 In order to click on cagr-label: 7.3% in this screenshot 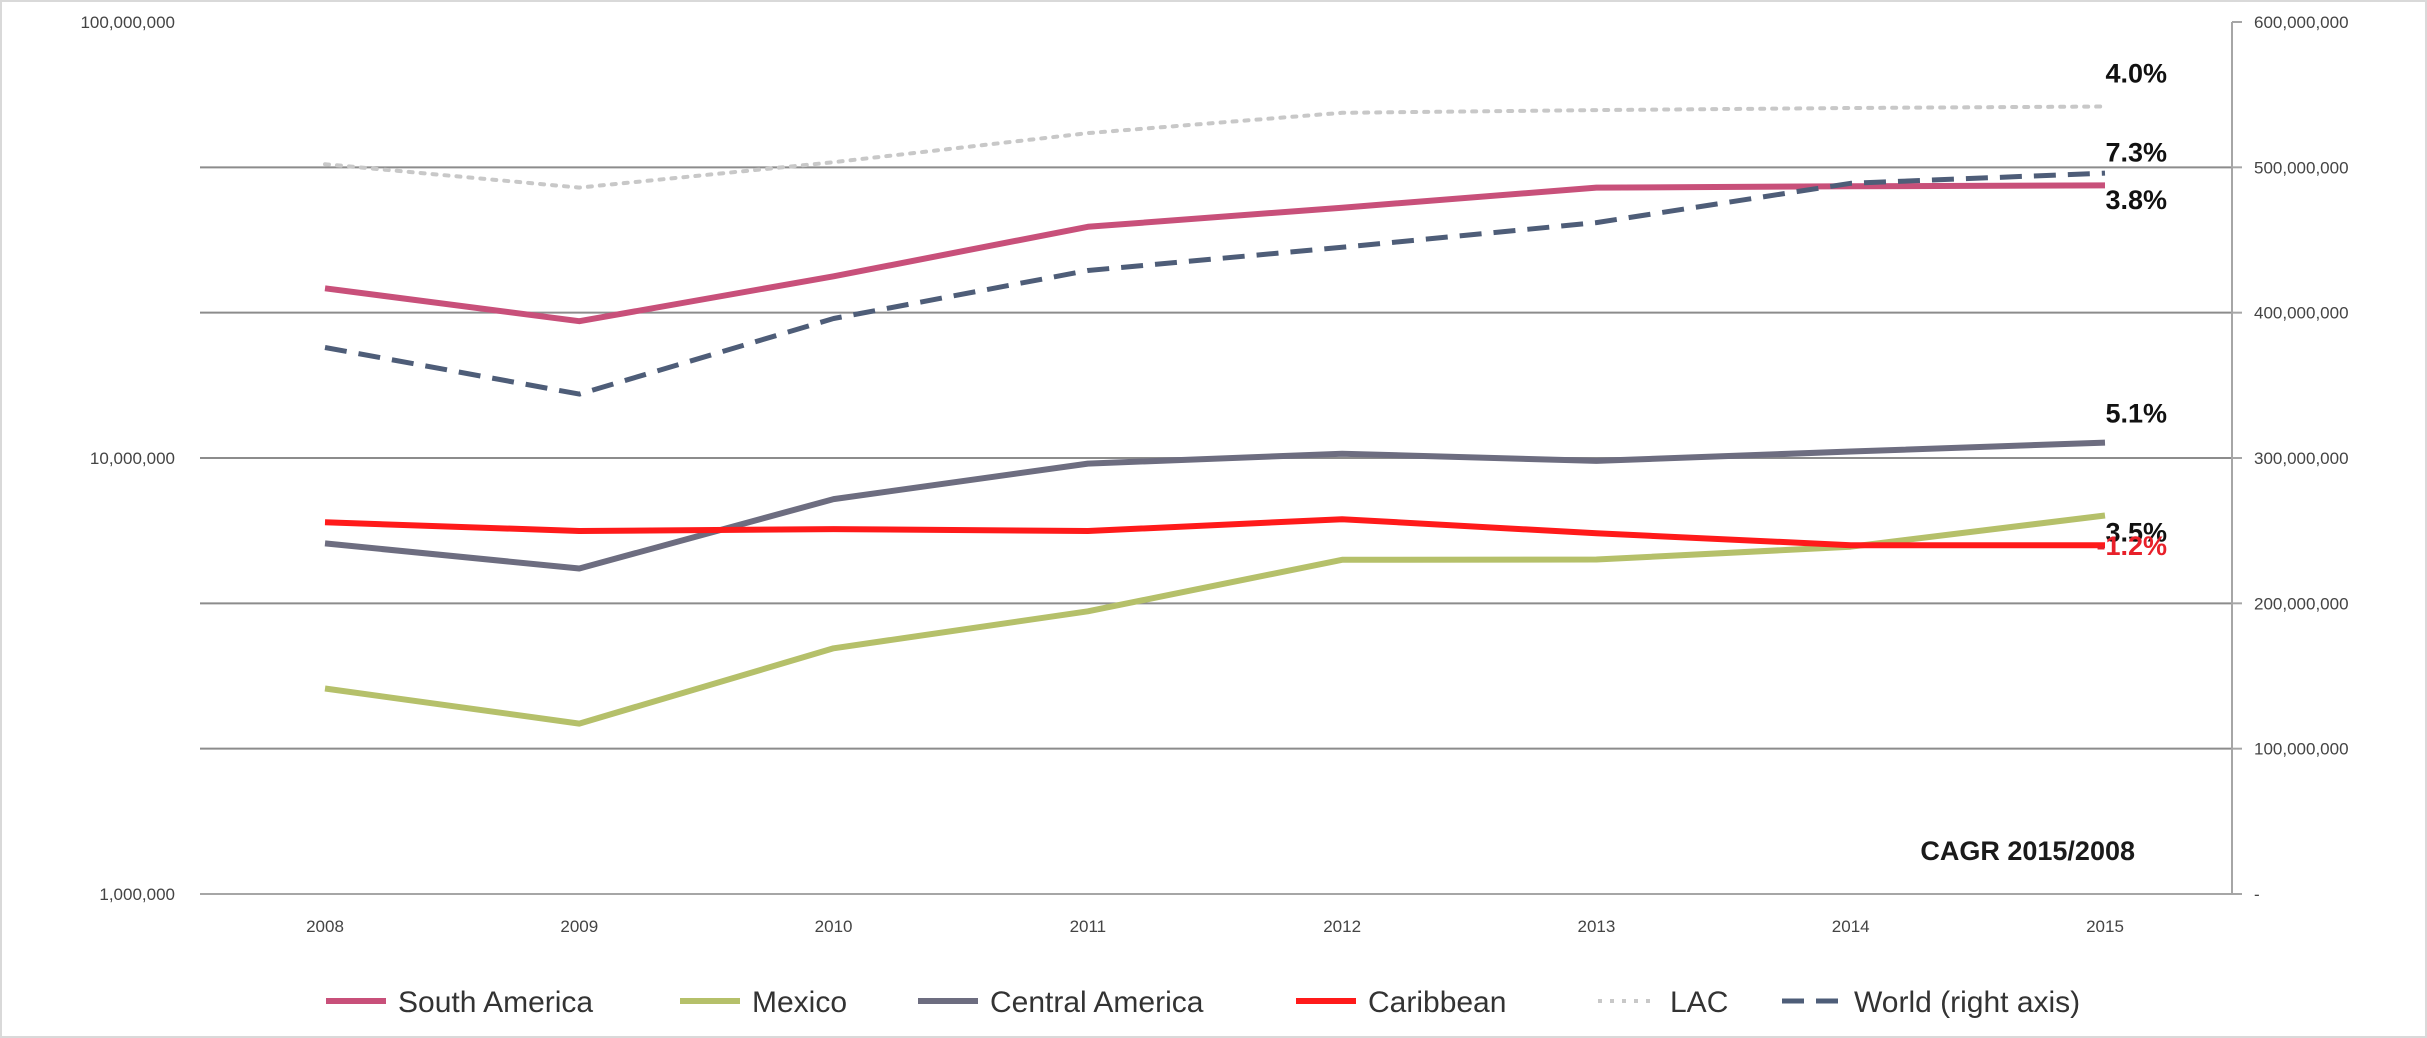, I will do `click(2136, 152)`.